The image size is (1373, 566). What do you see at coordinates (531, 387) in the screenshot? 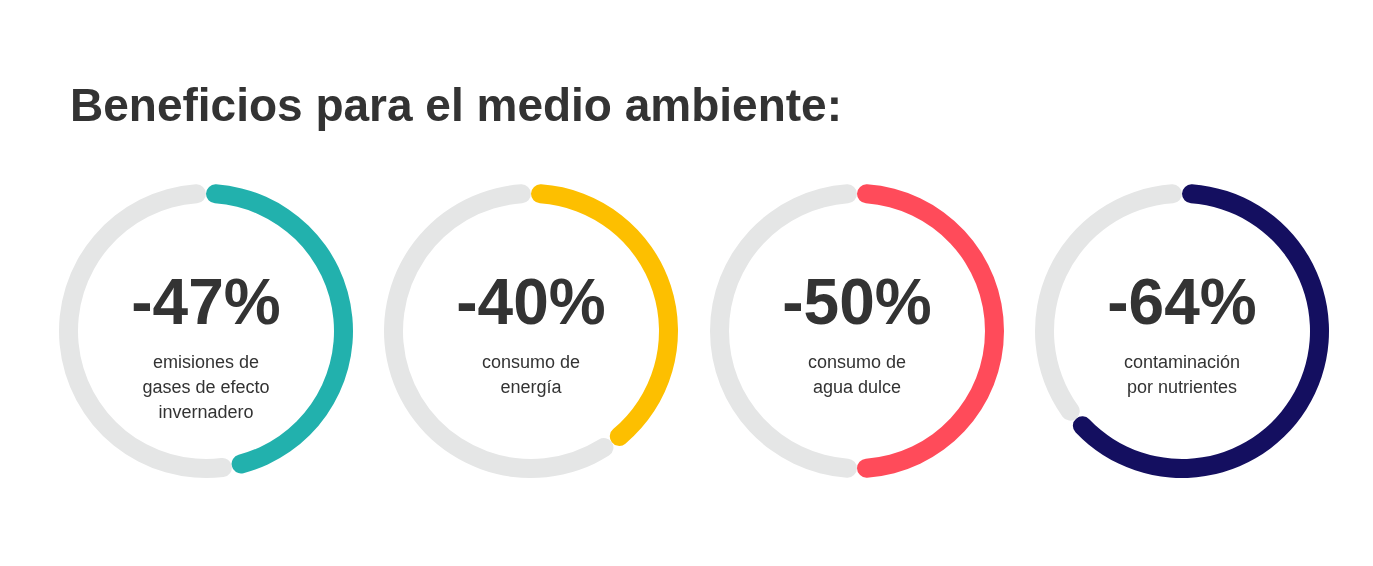
I see `text: energía` at bounding box center [531, 387].